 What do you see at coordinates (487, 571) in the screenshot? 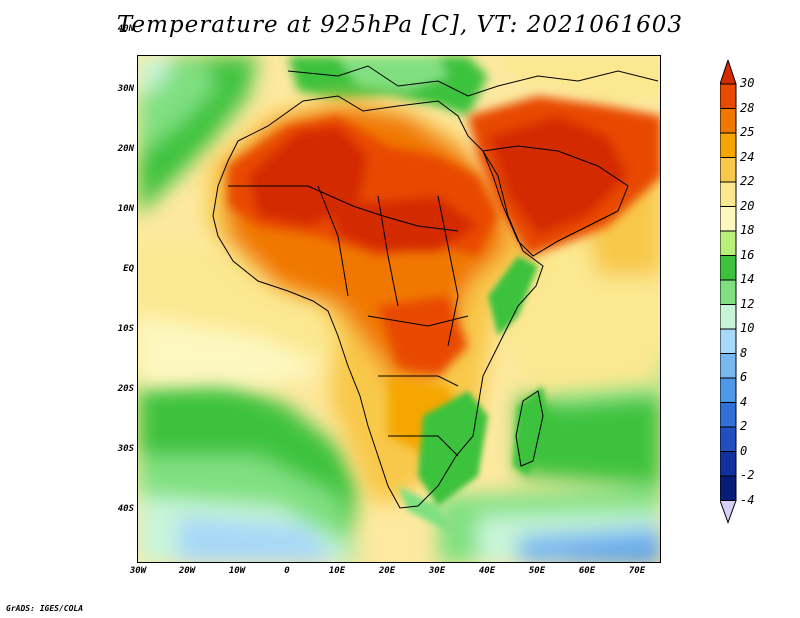
I see `lon-label-40e: 40E` at bounding box center [487, 571].